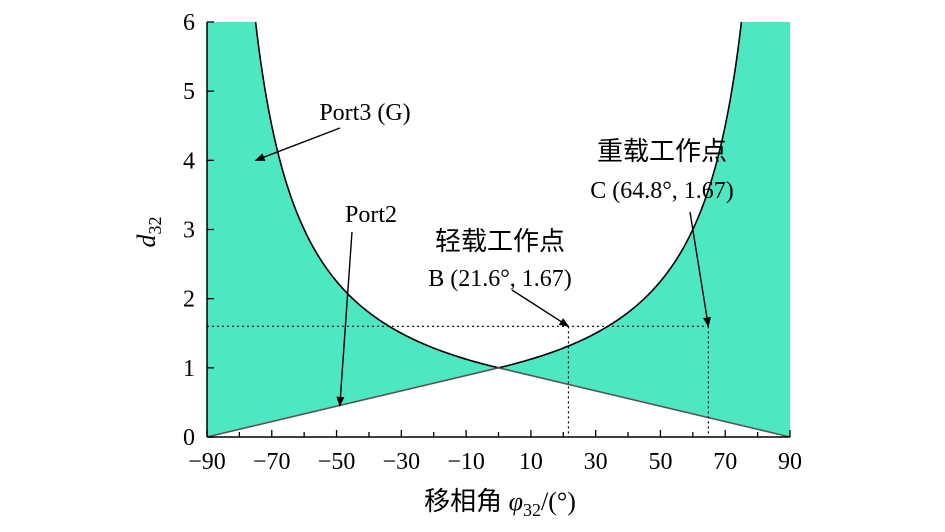 This screenshot has height=532, width=945. What do you see at coordinates (207, 462) in the screenshot?
I see `x-tick-label: −90` at bounding box center [207, 462].